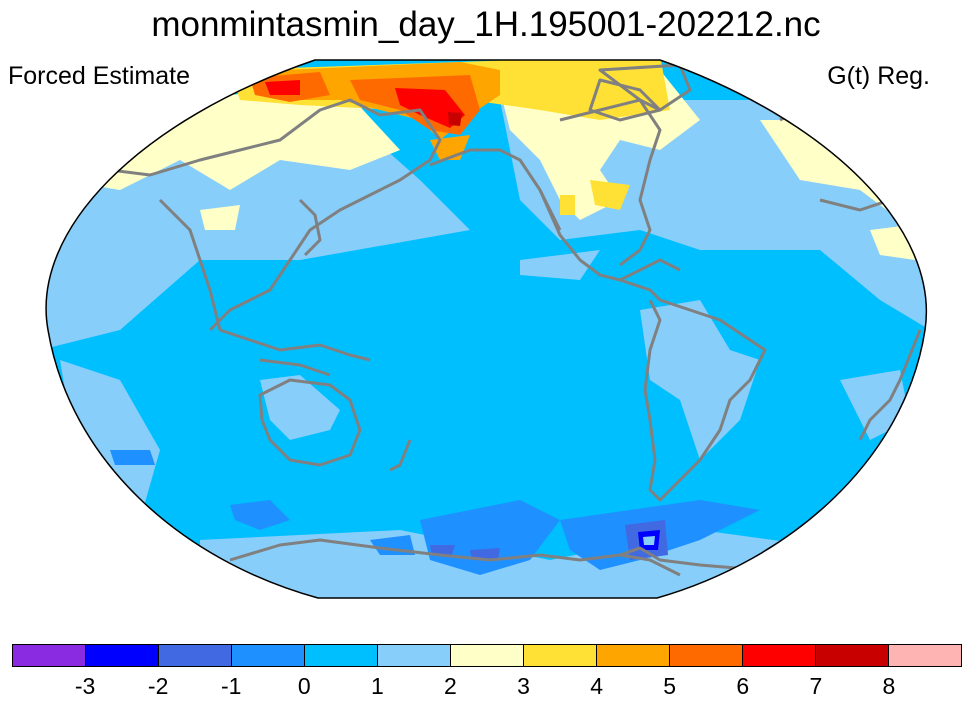 Image resolution: width=972 pixels, height=703 pixels. Describe the element at coordinates (670, 686) in the screenshot. I see `colorbar-tick-label: 5` at that location.